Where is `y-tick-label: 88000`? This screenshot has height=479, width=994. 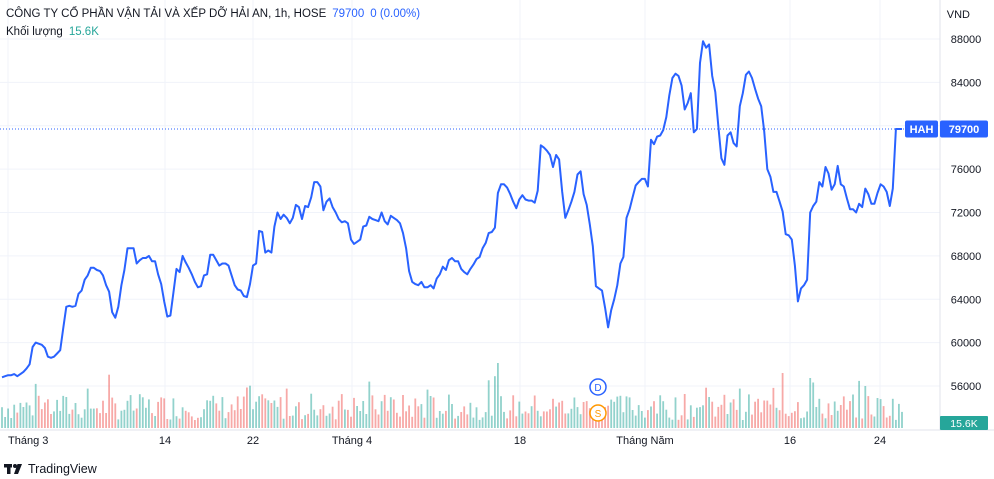 y-tick-label: 88000 is located at coordinates (966, 40).